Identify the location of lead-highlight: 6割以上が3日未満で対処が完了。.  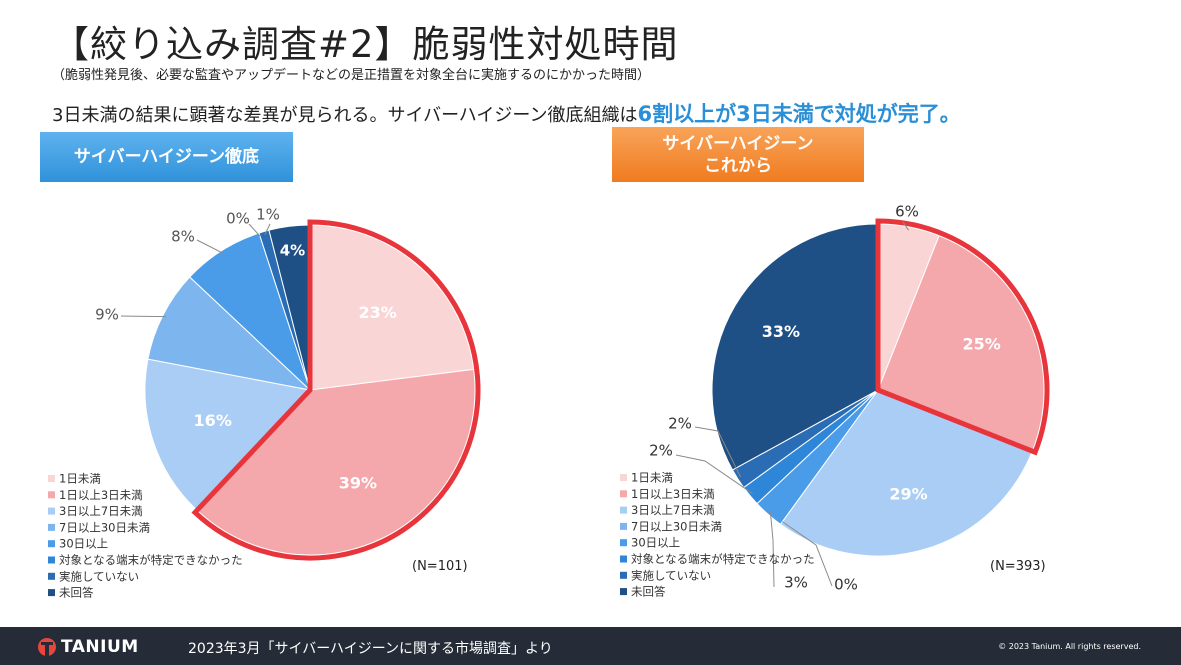
(799, 114).